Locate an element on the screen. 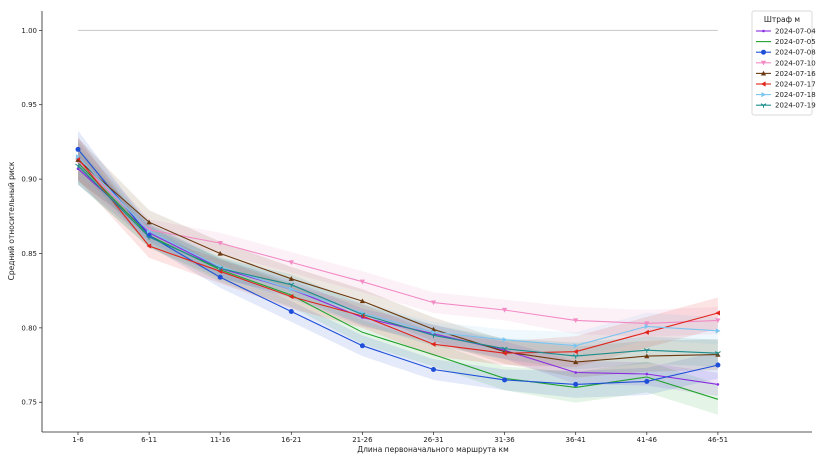 The image size is (818, 454). legend-label: 2024-07-08 is located at coordinates (795, 53).